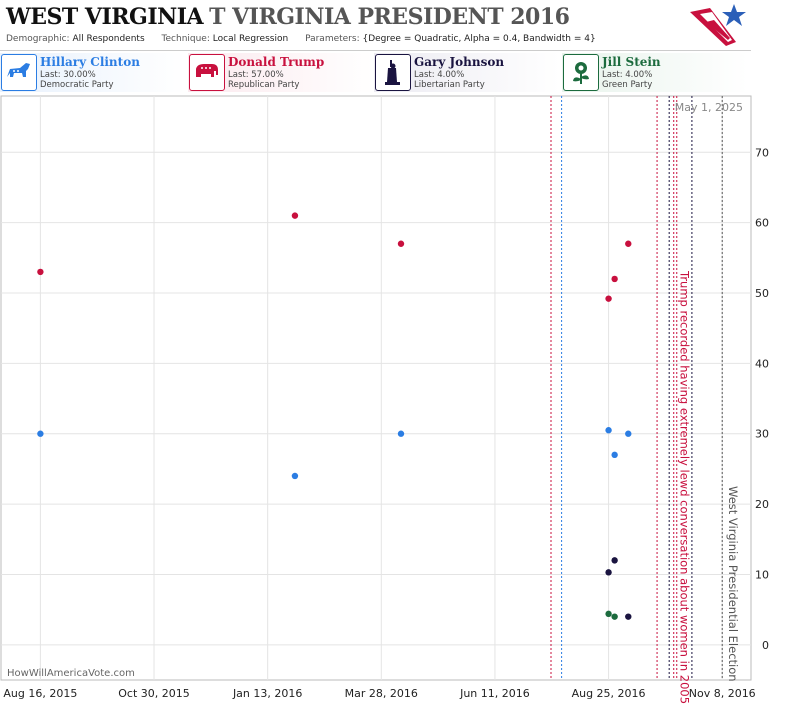  What do you see at coordinates (762, 223) in the screenshot?
I see `y-tick-label: 60` at bounding box center [762, 223].